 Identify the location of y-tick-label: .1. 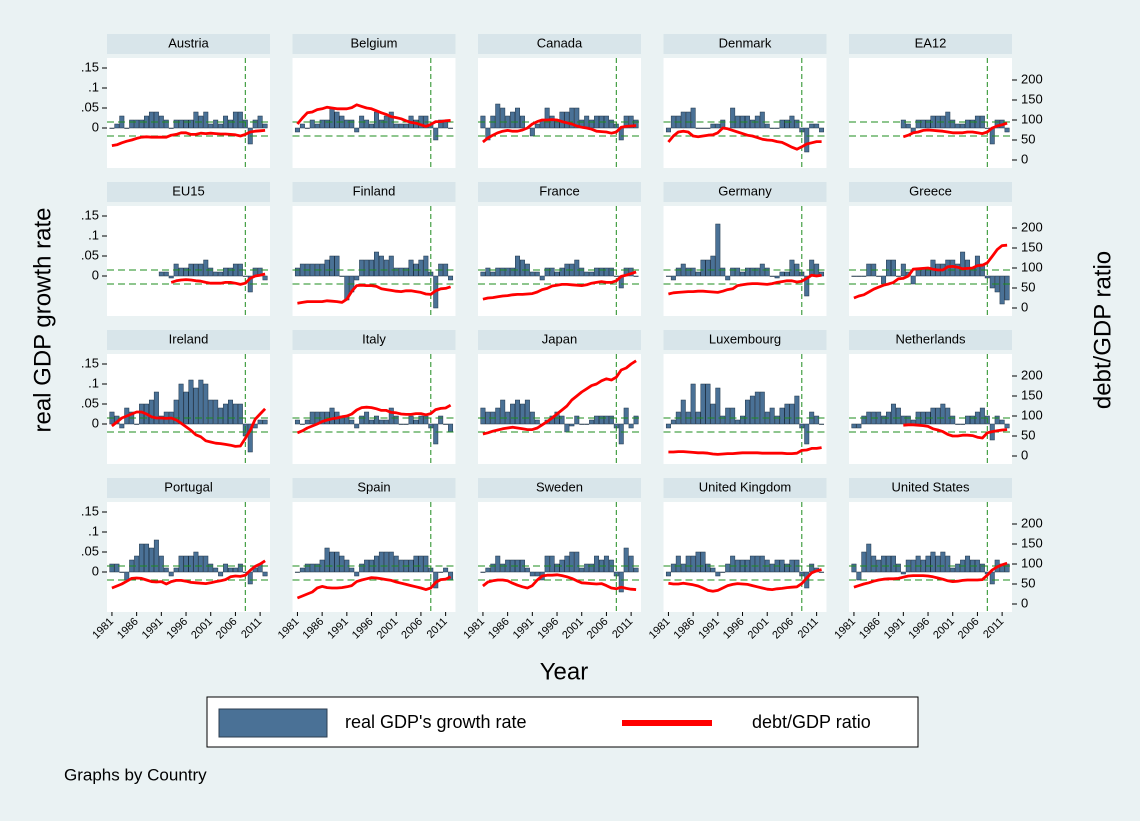
(93, 86).